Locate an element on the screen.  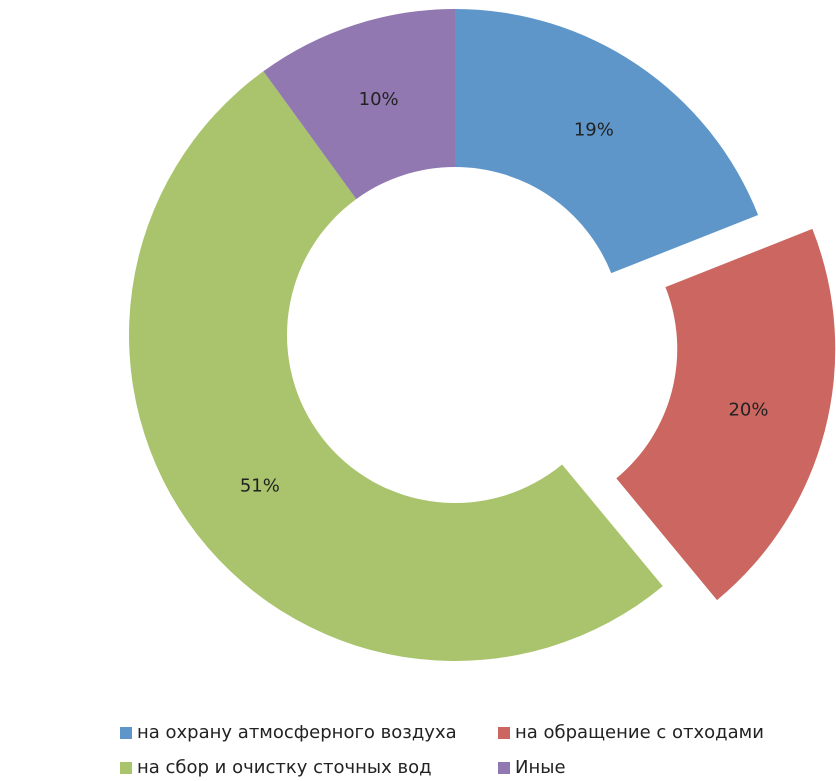
data-label: 19% is located at coordinates (594, 130).